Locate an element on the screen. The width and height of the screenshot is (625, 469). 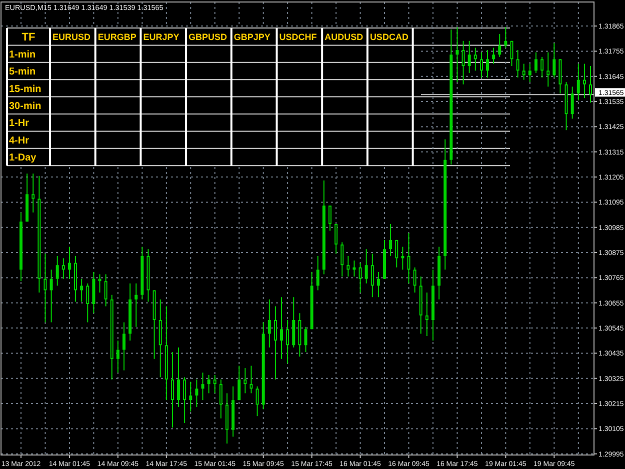
text: TF is located at coordinates (29, 38).